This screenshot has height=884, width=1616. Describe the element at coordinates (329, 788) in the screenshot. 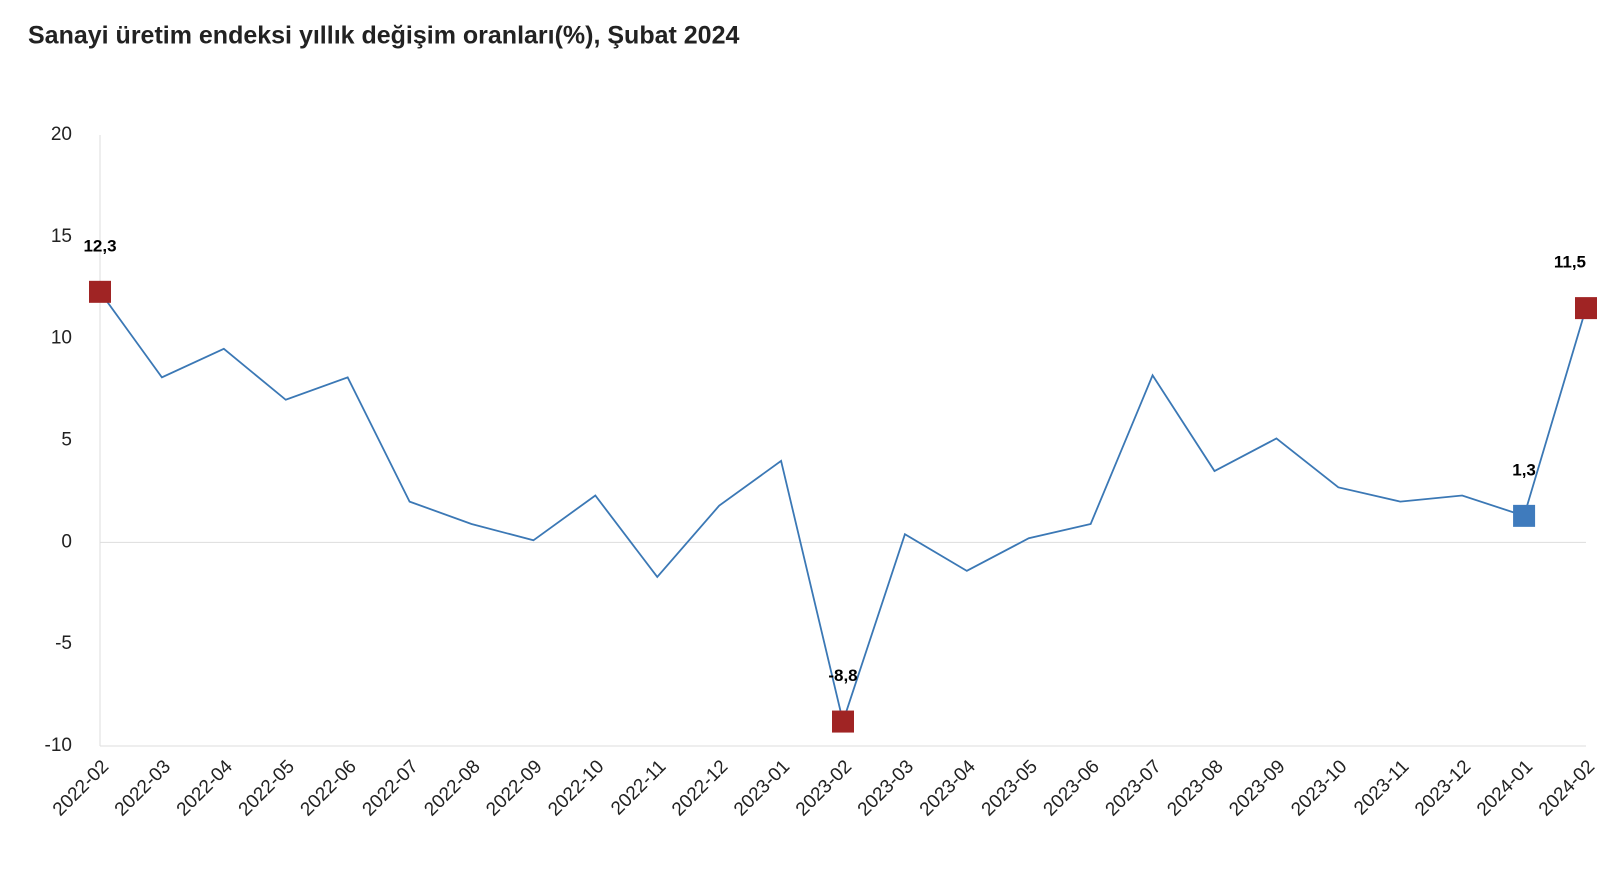

I see `x-tick-label: 2022-06` at that location.